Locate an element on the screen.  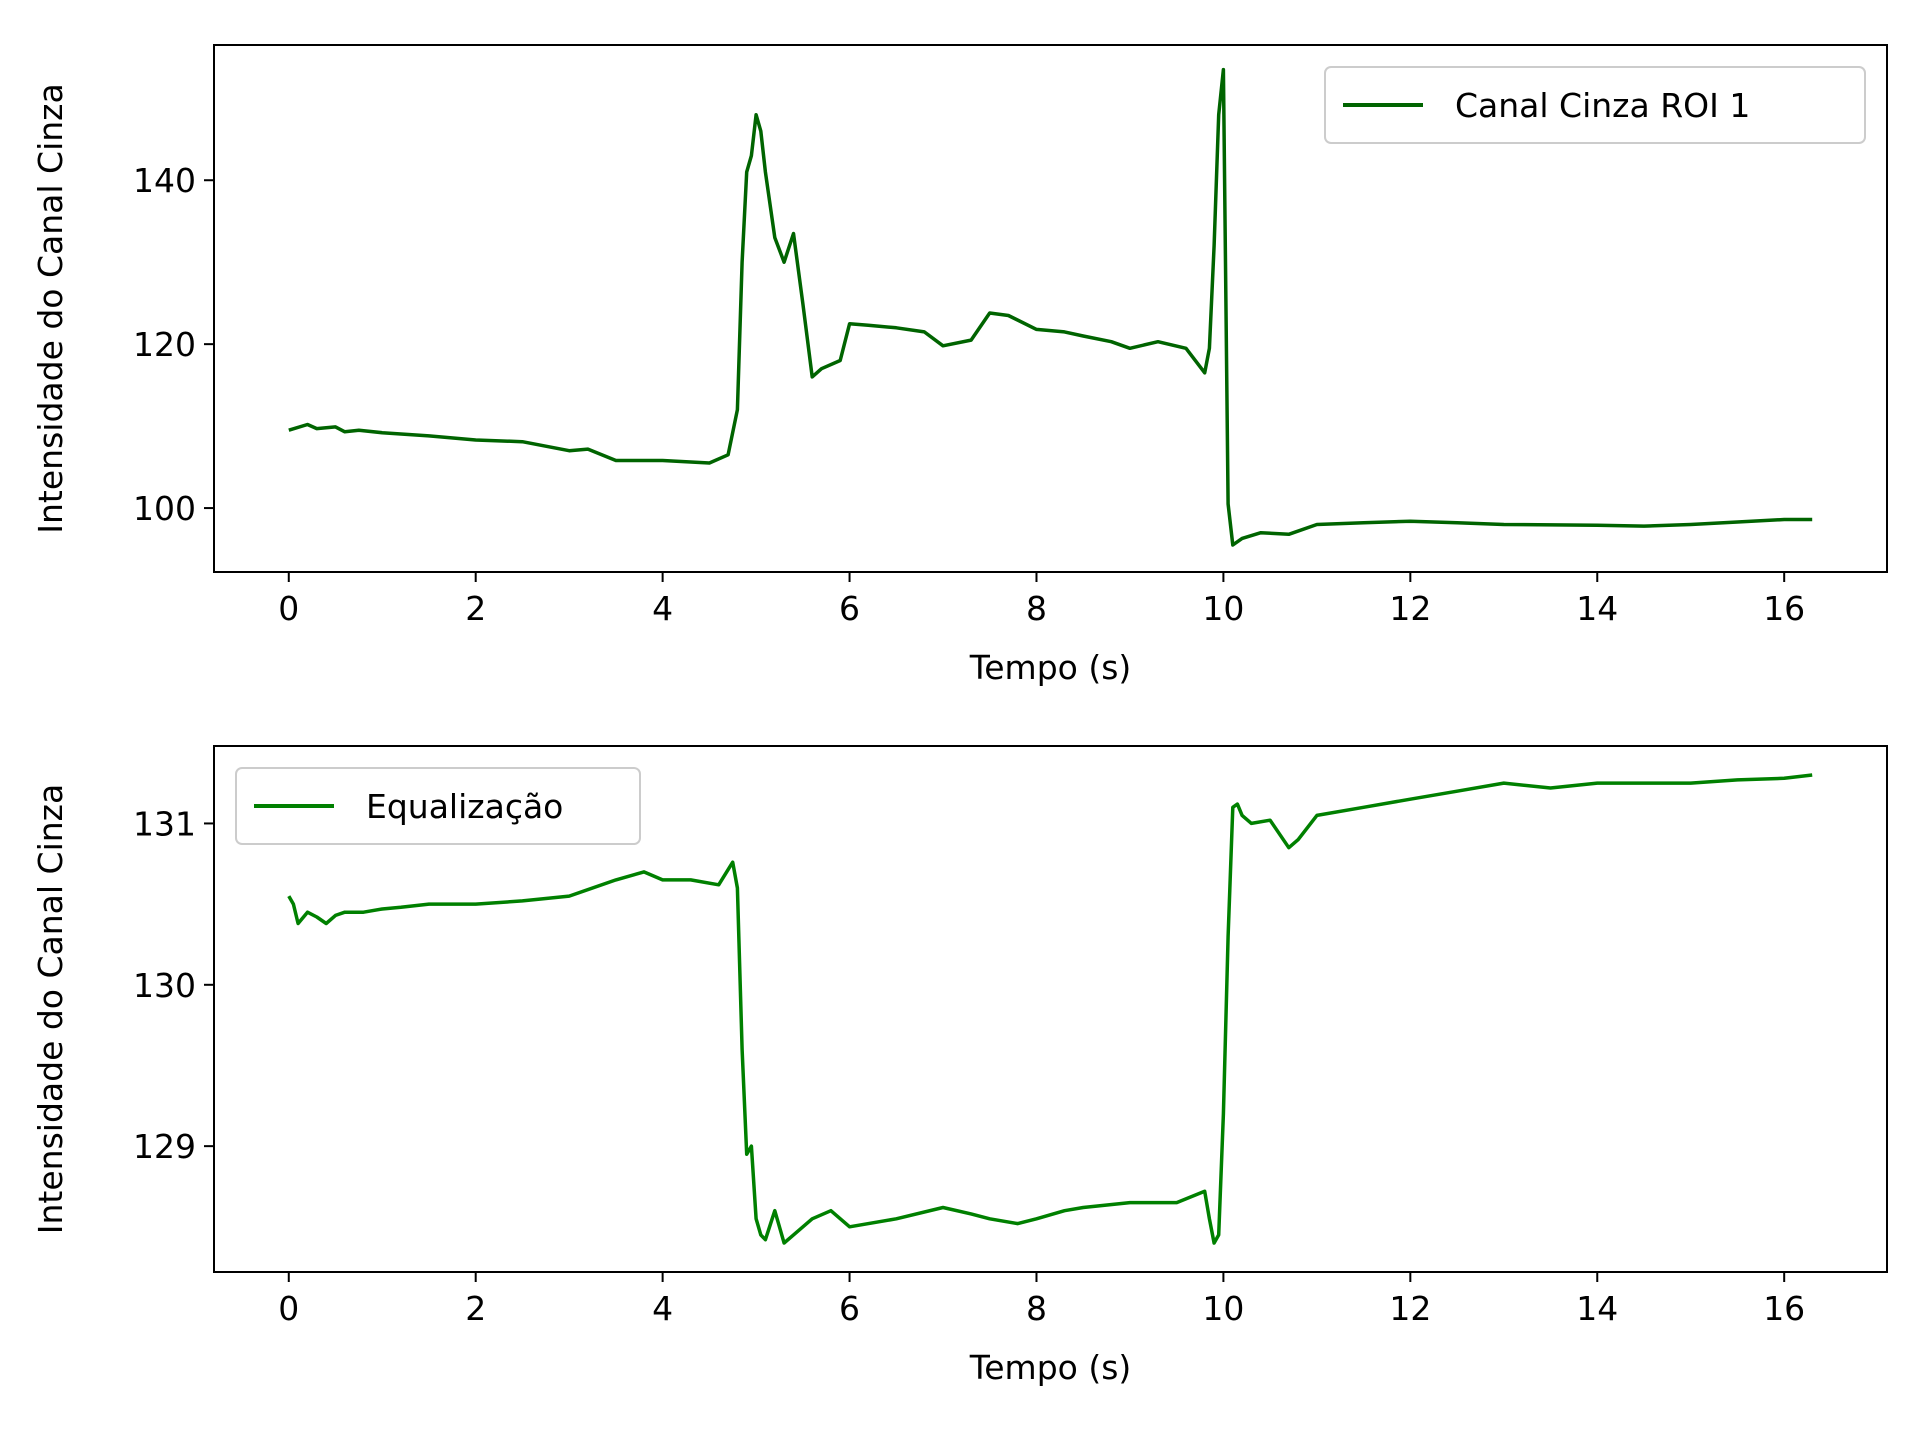
legend: Canal Cinza ROI 1 is located at coordinates (1595, 105).